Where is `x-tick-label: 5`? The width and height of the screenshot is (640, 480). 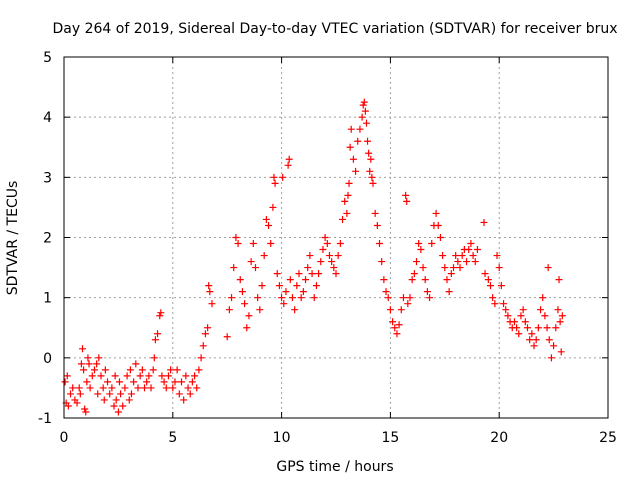
x-tick-label: 5 is located at coordinates (172, 438).